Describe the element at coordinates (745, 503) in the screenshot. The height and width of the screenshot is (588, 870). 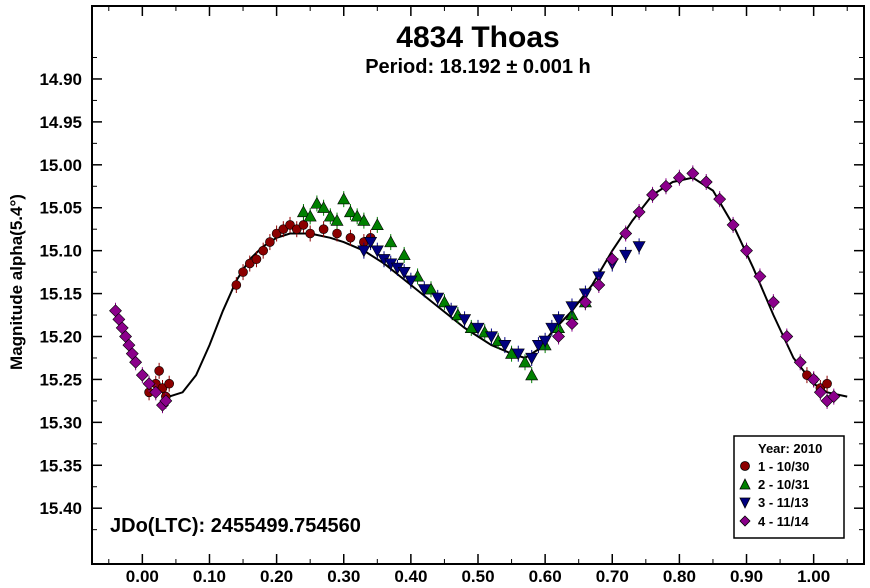
I see `legend-marker-triangle-down` at that location.